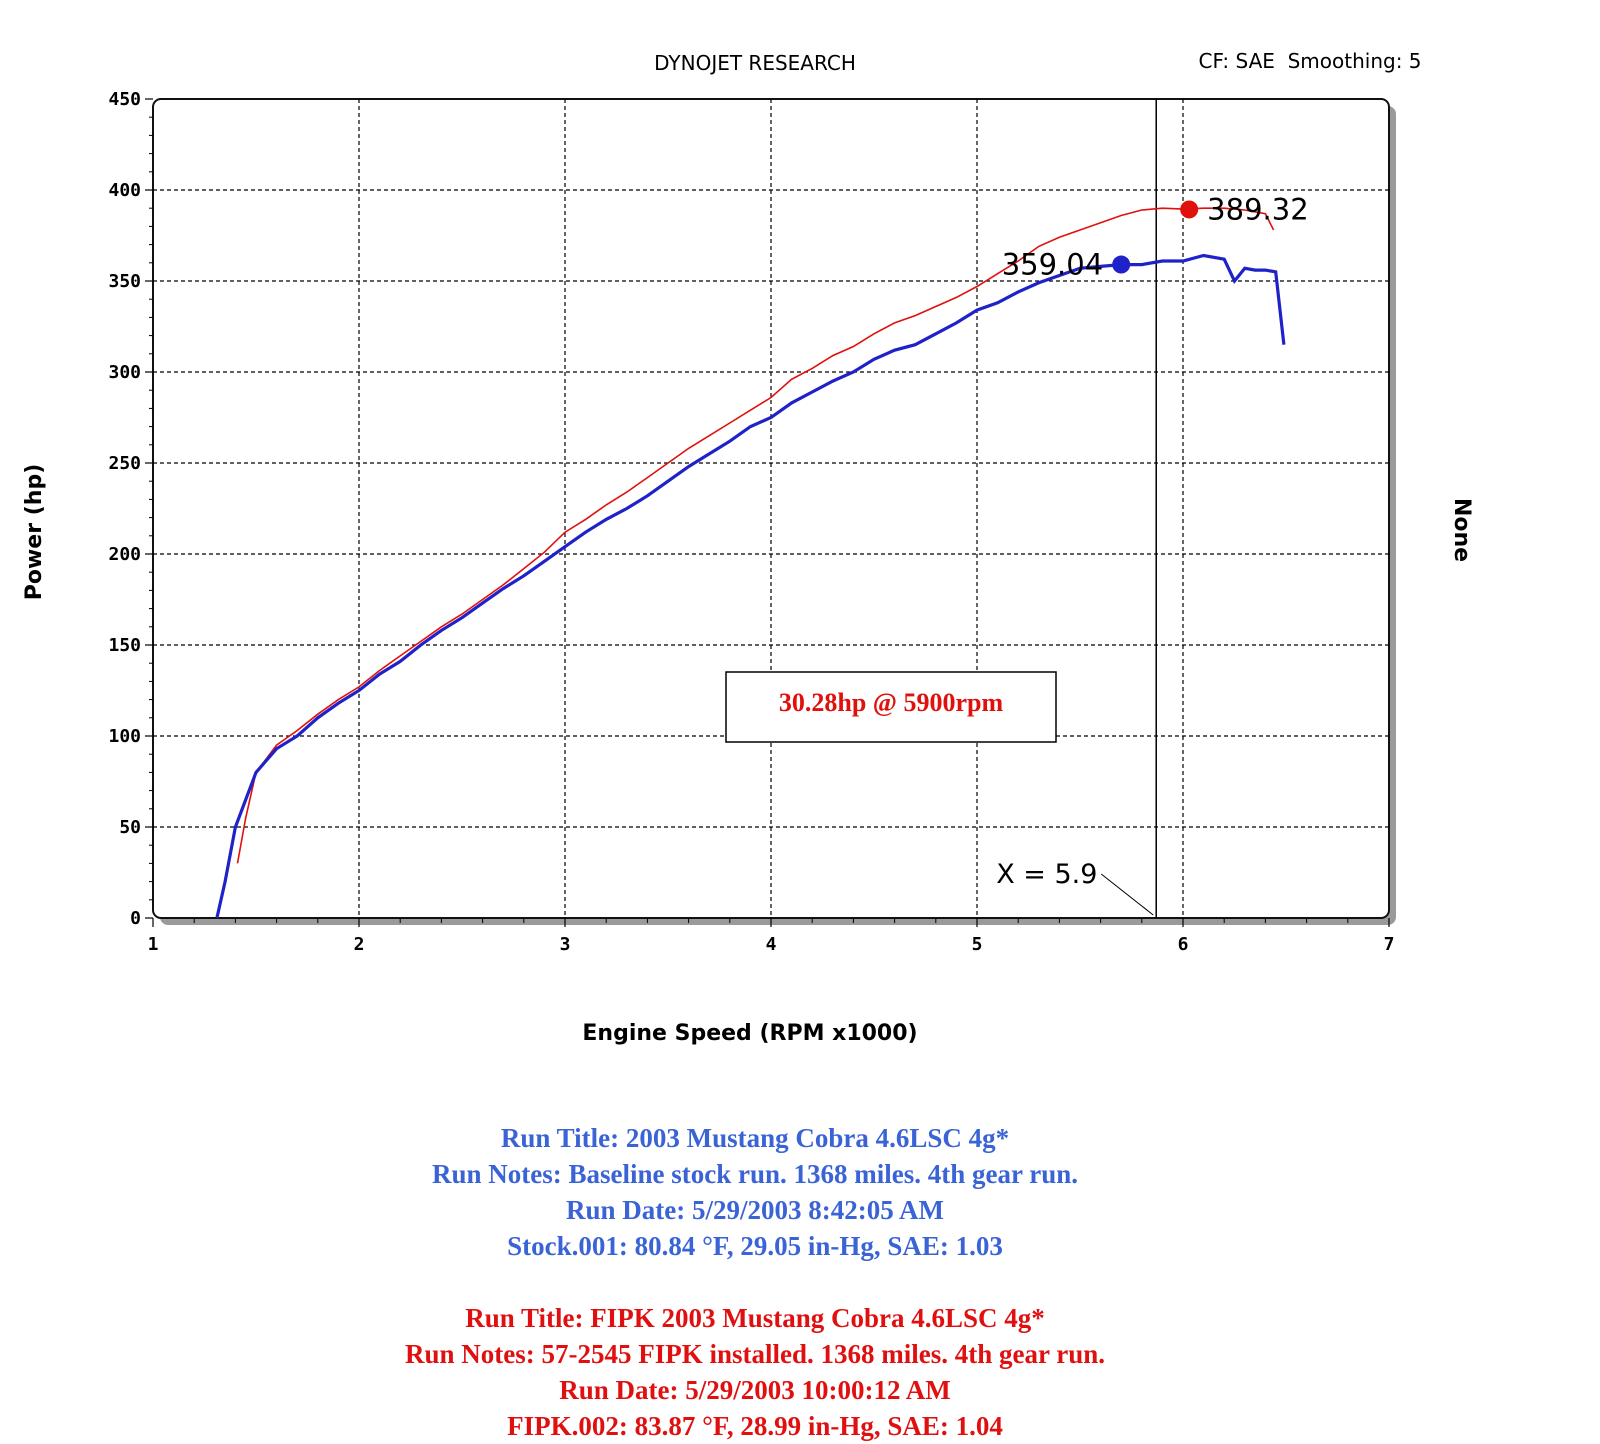  Describe the element at coordinates (1121, 264) in the screenshot. I see `peak-marker-baseline` at that location.